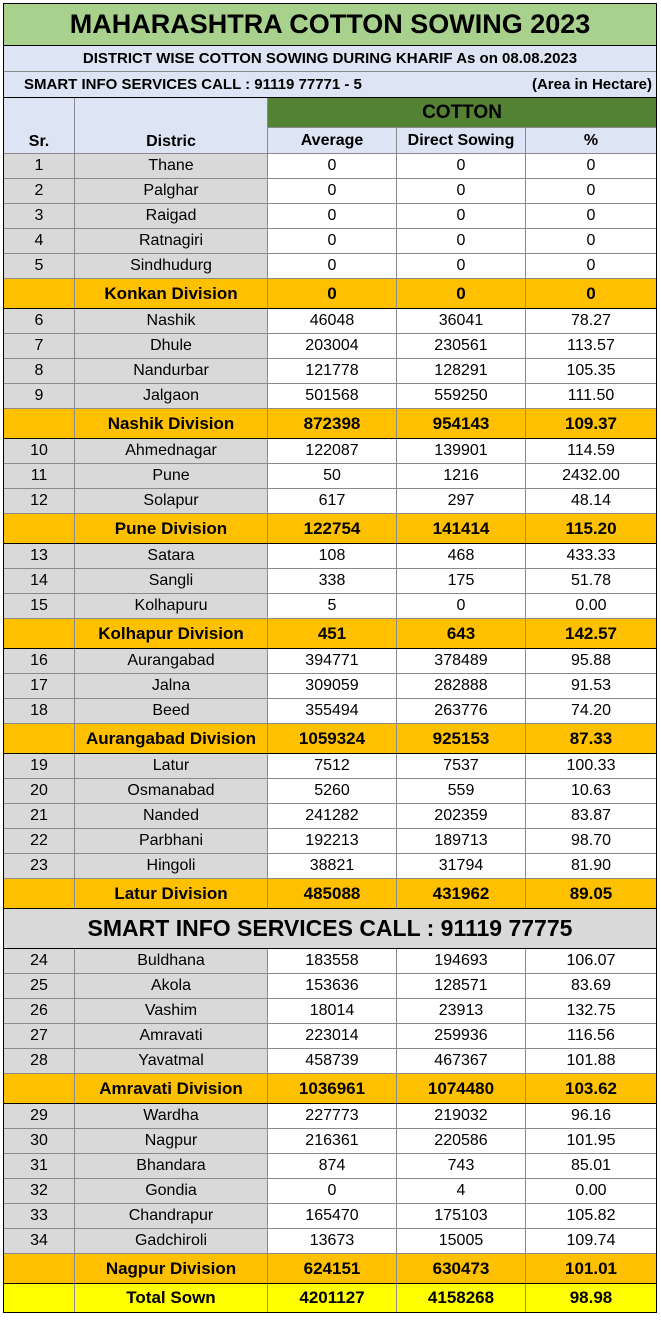  I want to click on direct-sowing-cell: 431962, so click(461, 893).